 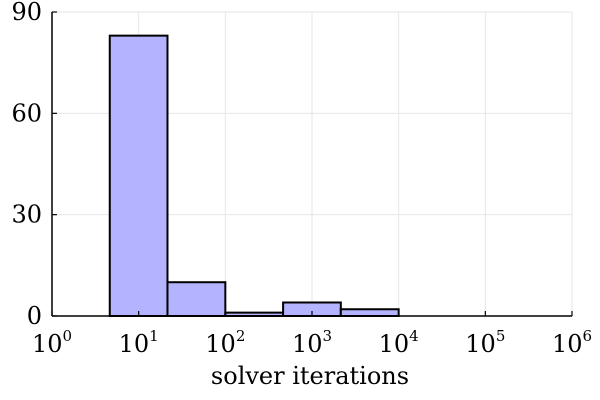 I want to click on x-tick-label: 10⁵, so click(x=485, y=342).